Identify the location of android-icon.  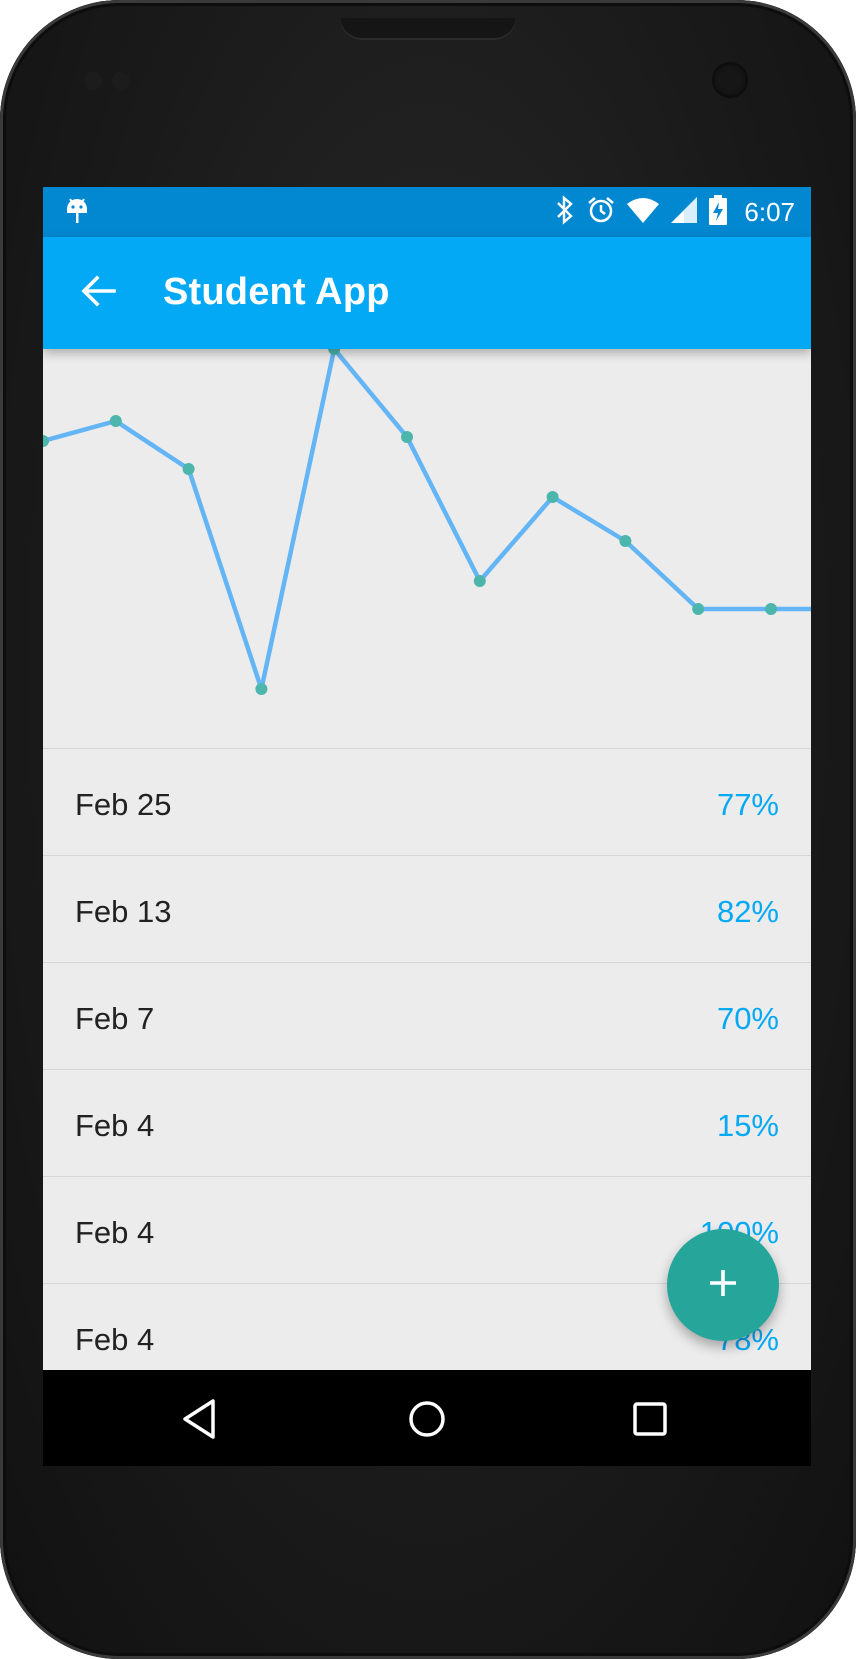
(77, 214).